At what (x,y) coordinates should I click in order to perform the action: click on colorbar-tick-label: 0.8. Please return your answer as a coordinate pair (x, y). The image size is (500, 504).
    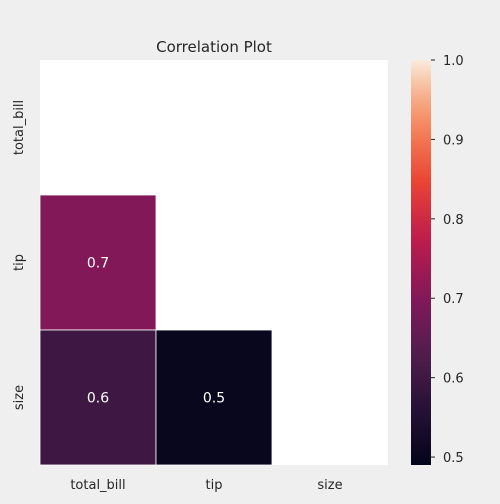
    Looking at the image, I should click on (453, 220).